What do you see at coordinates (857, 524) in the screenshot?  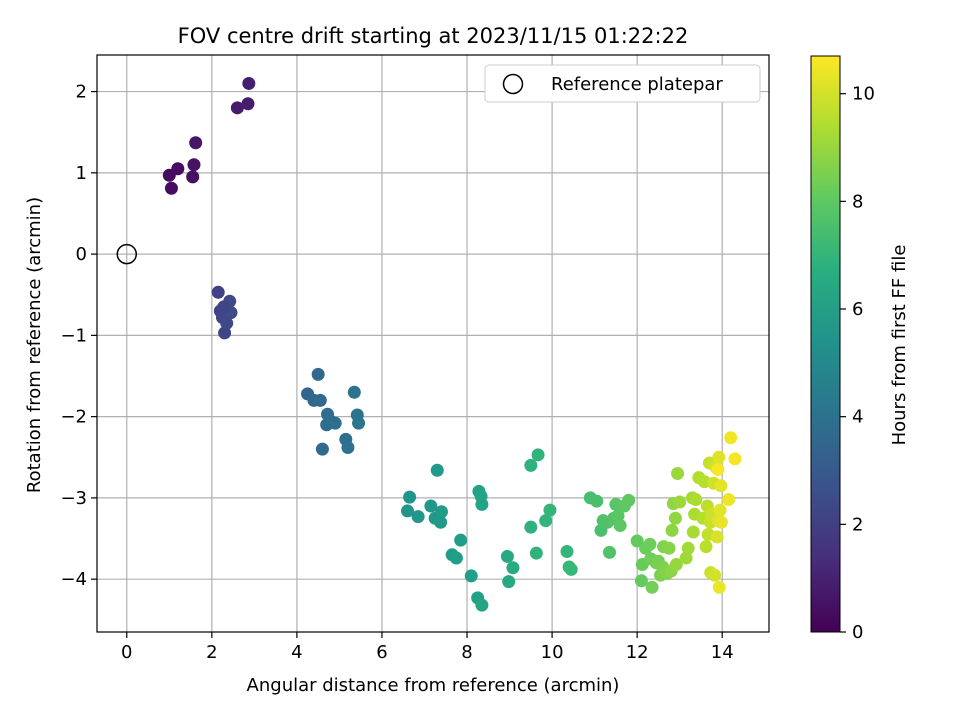 I see `colorbar-tick-label: 2` at bounding box center [857, 524].